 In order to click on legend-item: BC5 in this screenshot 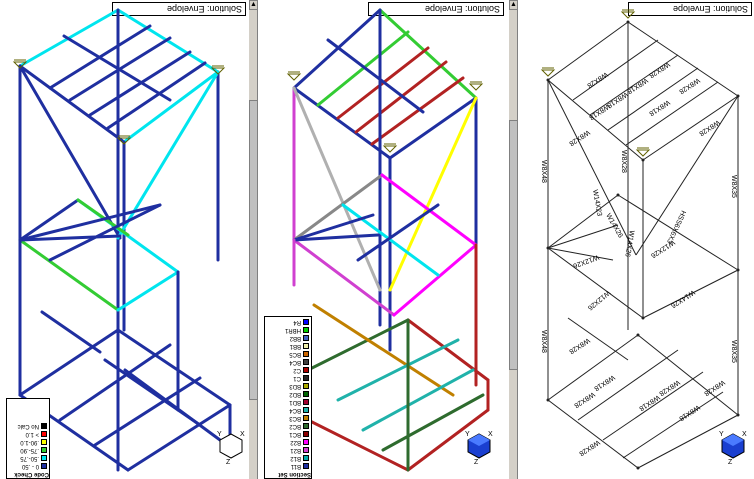, I will do `click(288, 354)`.